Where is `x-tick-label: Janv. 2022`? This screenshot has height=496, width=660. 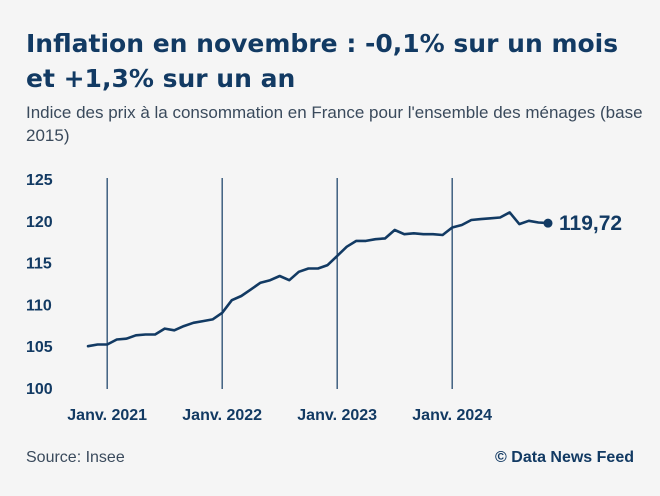 x-tick-label: Janv. 2022 is located at coordinates (222, 415).